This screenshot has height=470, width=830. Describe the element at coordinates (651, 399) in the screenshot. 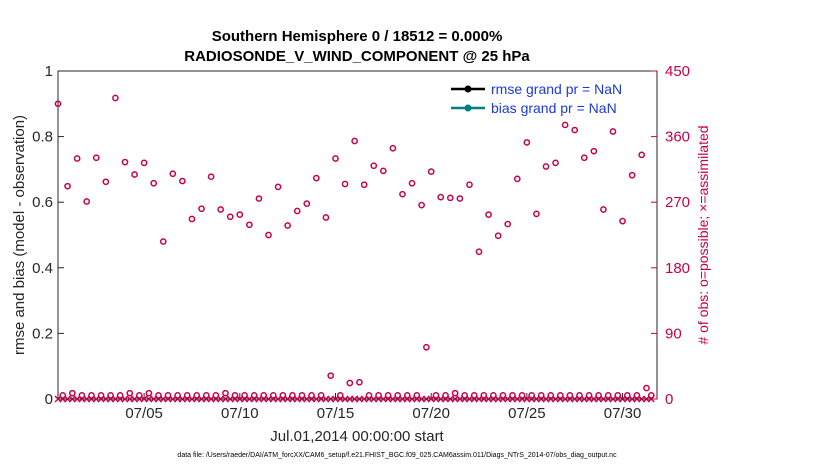

I see `obs-assimilated-point` at that location.